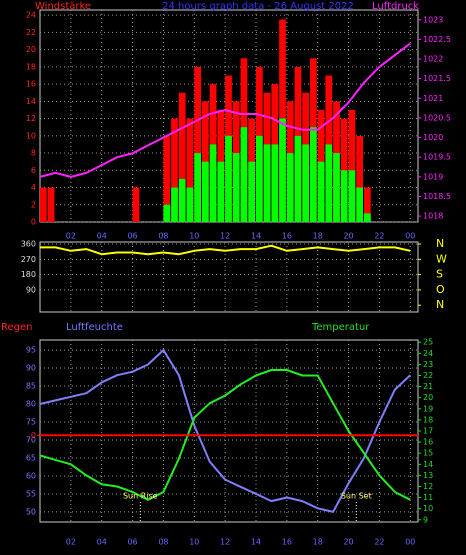  What do you see at coordinates (31, 101) in the screenshot?
I see `y-tick-label: 14` at bounding box center [31, 101].